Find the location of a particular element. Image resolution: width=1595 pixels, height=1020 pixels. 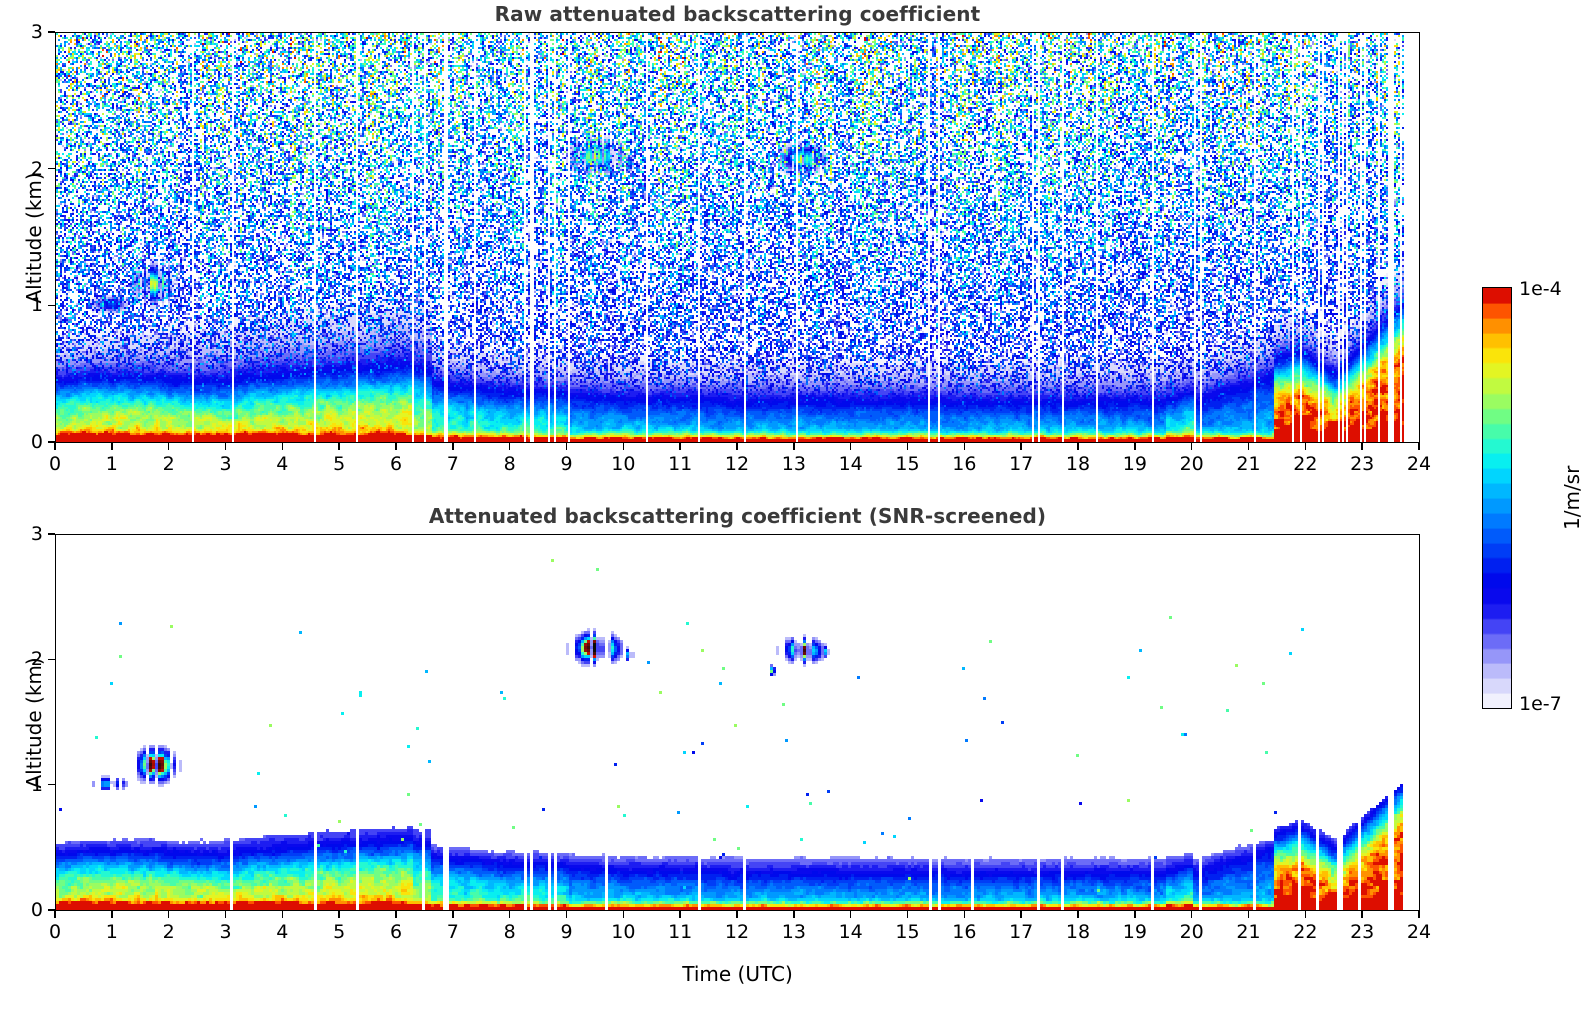

colorbar-max-label: 1e-4 is located at coordinates (1540, 289).